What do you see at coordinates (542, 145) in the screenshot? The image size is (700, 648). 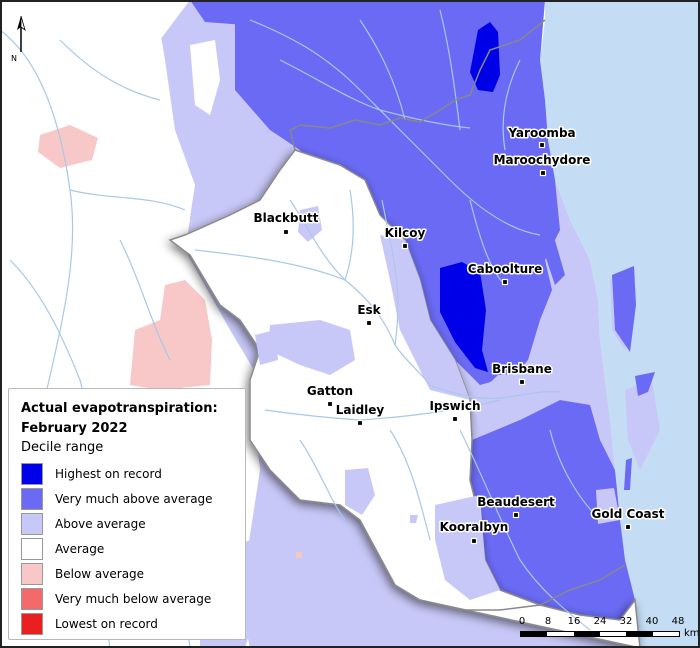 I see `town-marker-yaroomba` at bounding box center [542, 145].